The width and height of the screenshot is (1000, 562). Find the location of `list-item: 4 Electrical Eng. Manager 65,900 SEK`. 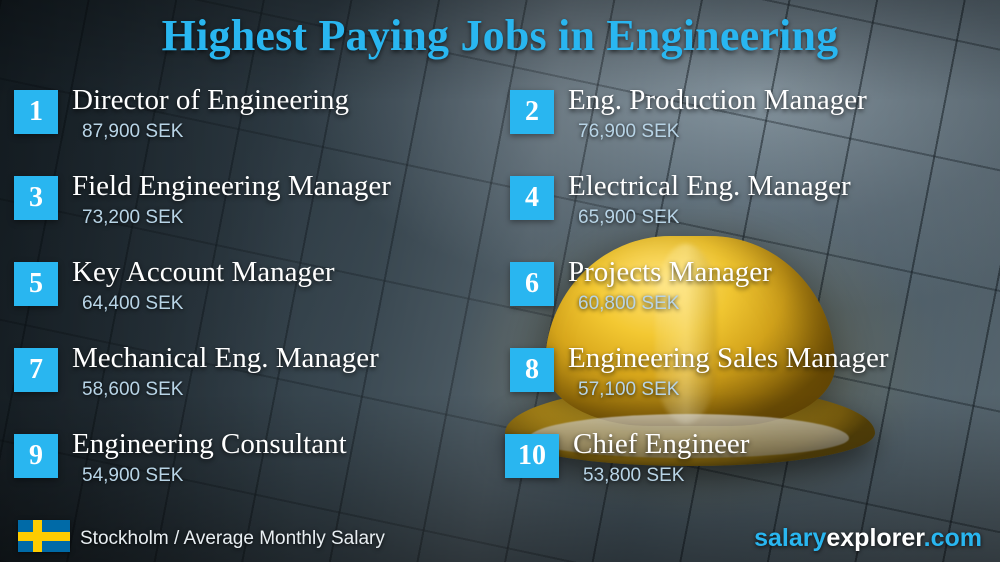

list-item: 4 Electrical Eng. Manager 65,900 SEK is located at coordinates (745, 210).